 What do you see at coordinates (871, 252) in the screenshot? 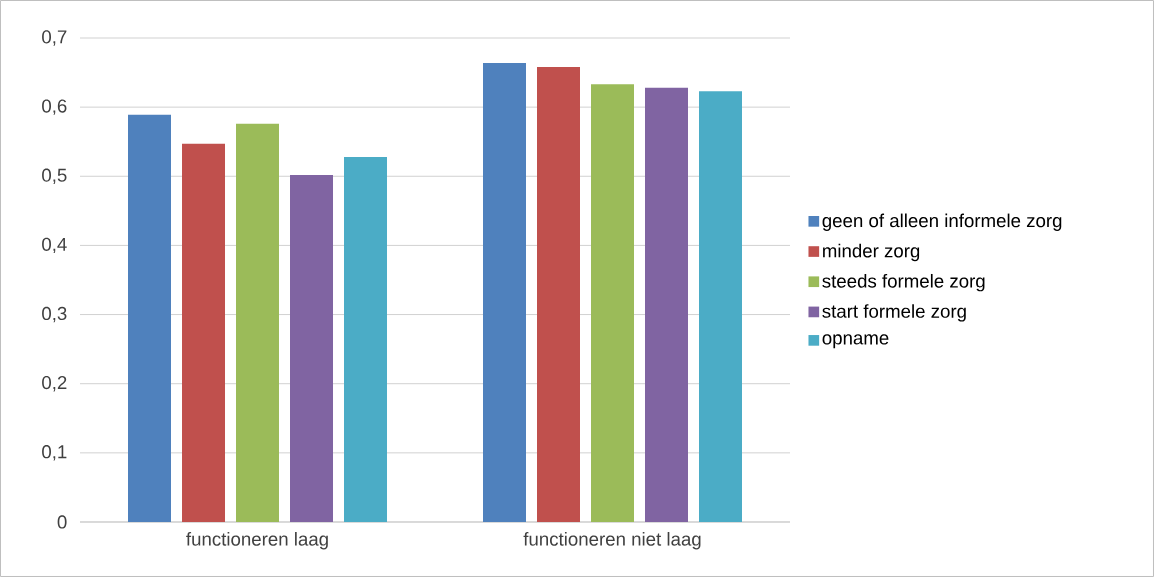
I see `legend-label: minder zorg` at bounding box center [871, 252].